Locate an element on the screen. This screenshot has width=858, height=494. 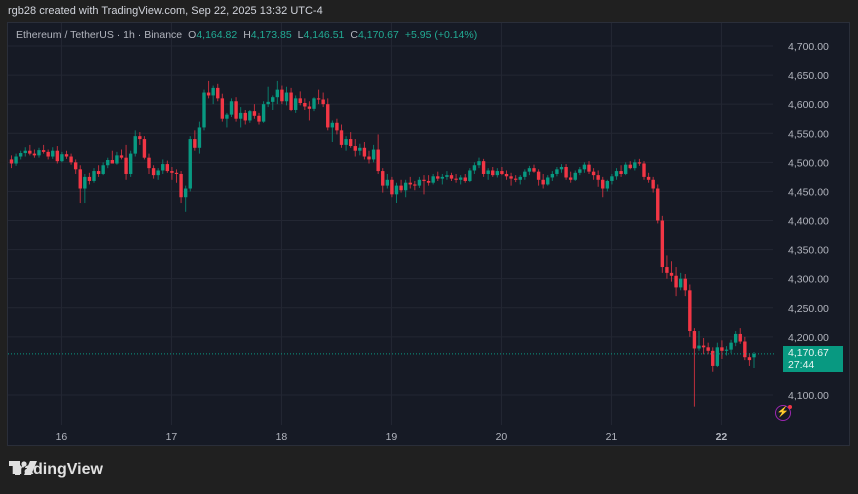
high-value: H4,173.85 is located at coordinates (267, 35).